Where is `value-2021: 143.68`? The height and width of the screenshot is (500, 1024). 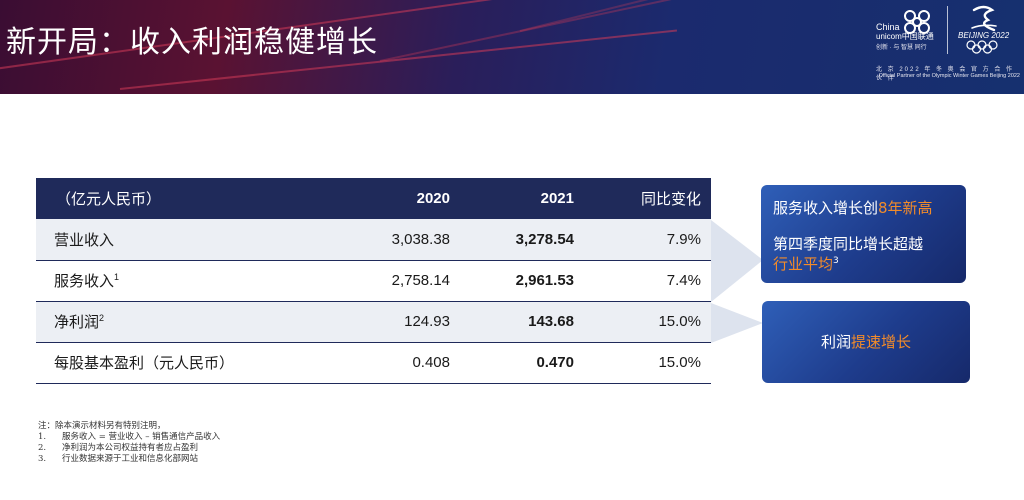
value-2021: 143.68 is located at coordinates (522, 322).